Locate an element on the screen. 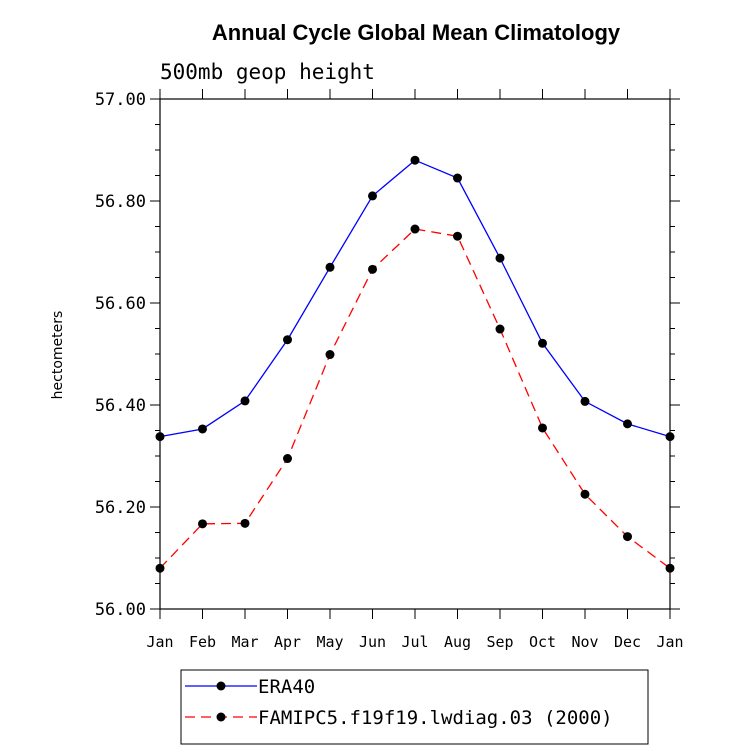 This screenshot has height=756, width=733. y-tick-label: 56.20 is located at coordinates (120, 508).